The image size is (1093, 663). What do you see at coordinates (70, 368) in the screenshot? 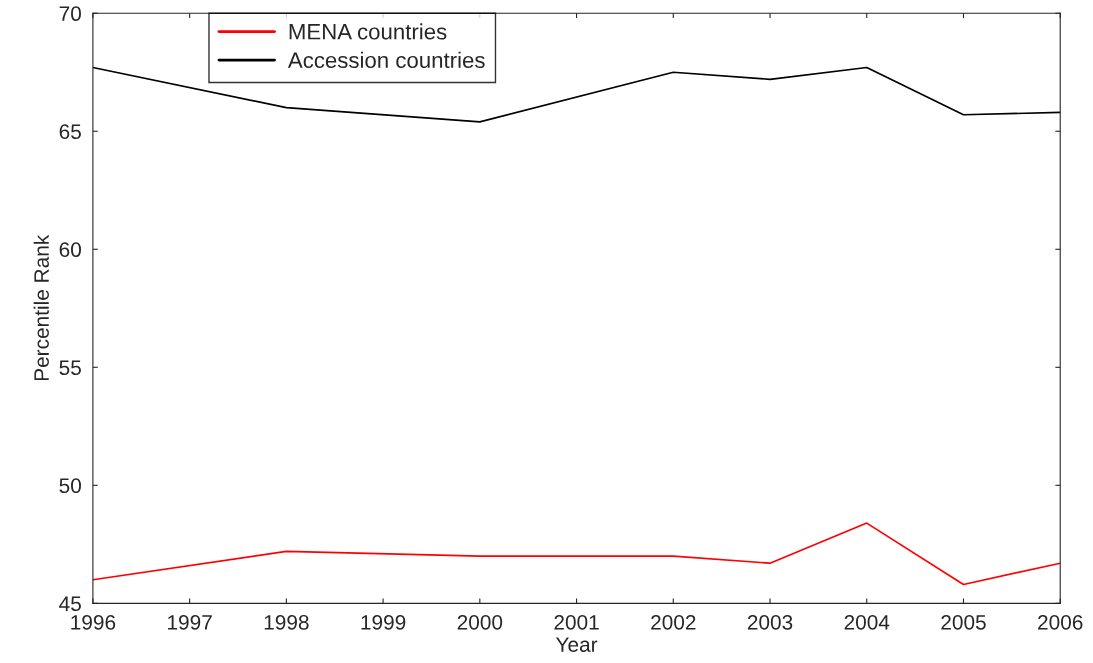
I see `y-tick-label: 55` at bounding box center [70, 368].